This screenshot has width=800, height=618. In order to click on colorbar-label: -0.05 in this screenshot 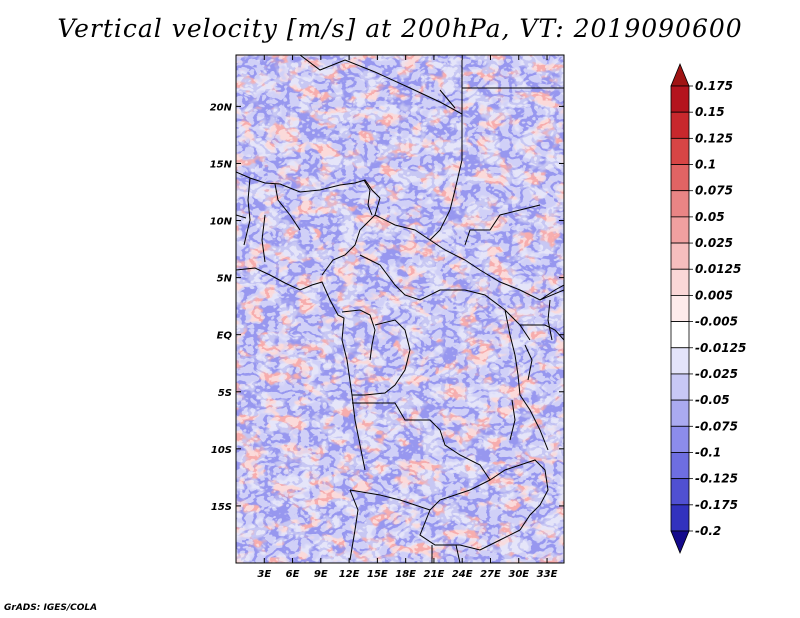, I will do `click(712, 400)`.